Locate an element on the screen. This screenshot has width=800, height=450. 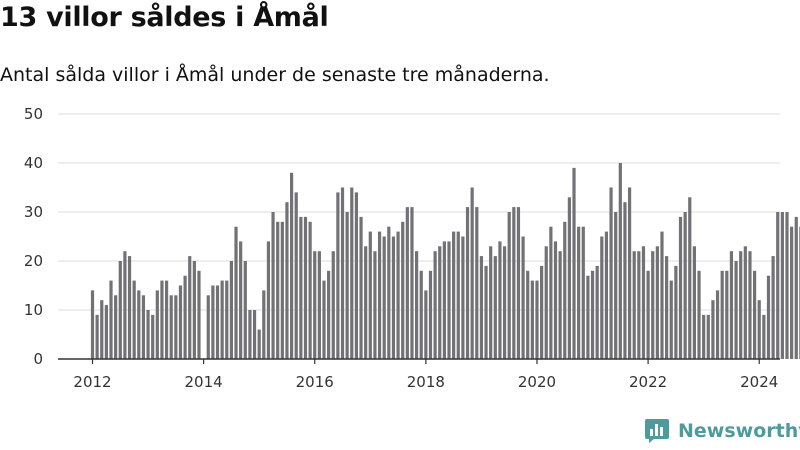
newsworthy-logo: Newsworthy is located at coordinates (722, 431).